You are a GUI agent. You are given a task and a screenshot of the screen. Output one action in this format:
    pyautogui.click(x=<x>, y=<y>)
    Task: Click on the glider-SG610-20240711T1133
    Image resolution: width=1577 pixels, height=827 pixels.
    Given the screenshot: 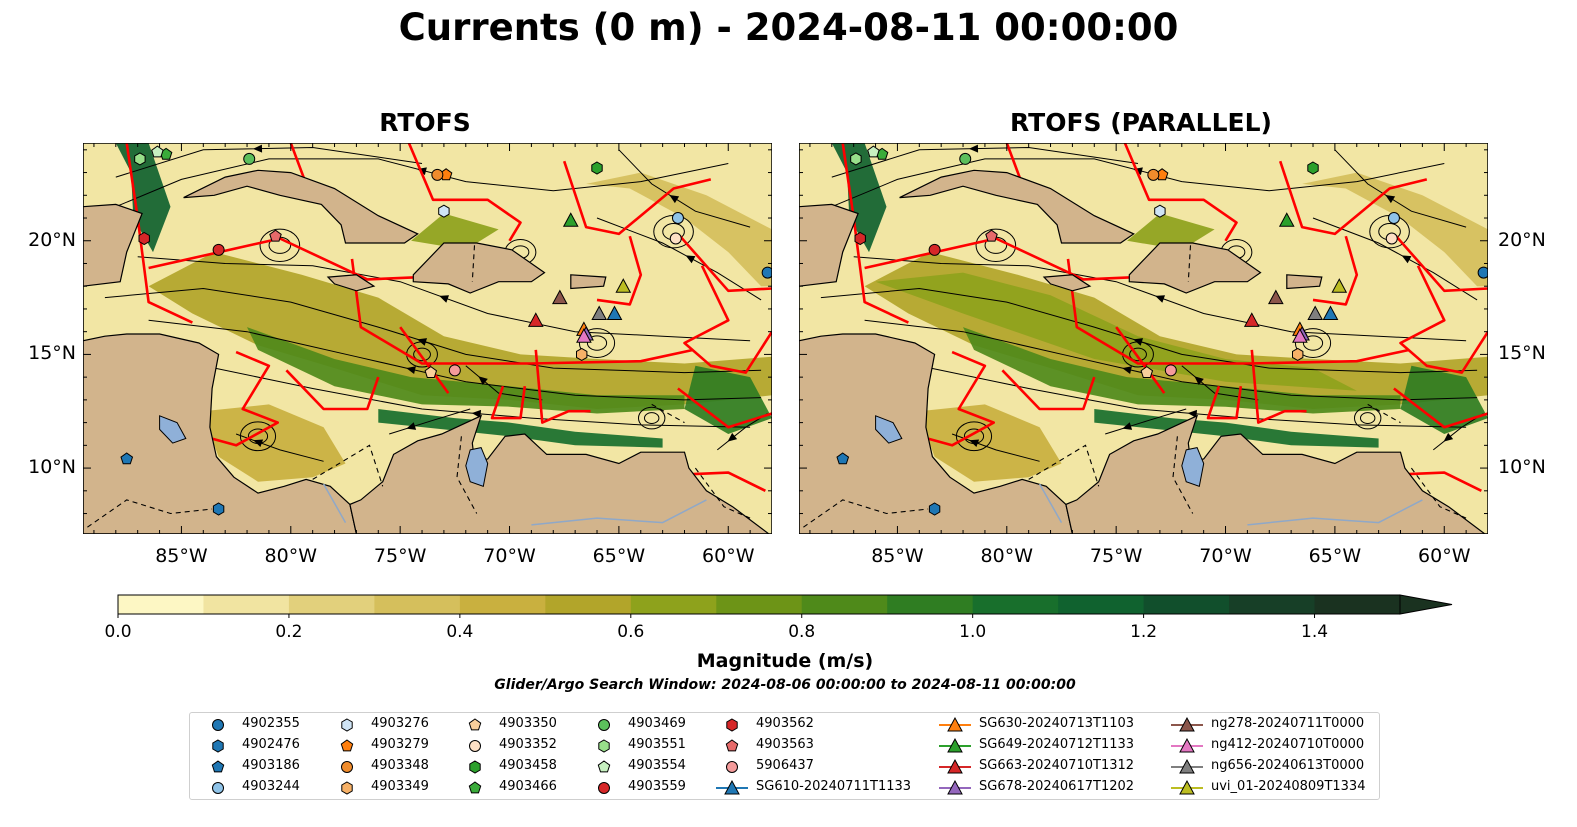 What is the action you would take?
    pyautogui.click(x=614, y=312)
    